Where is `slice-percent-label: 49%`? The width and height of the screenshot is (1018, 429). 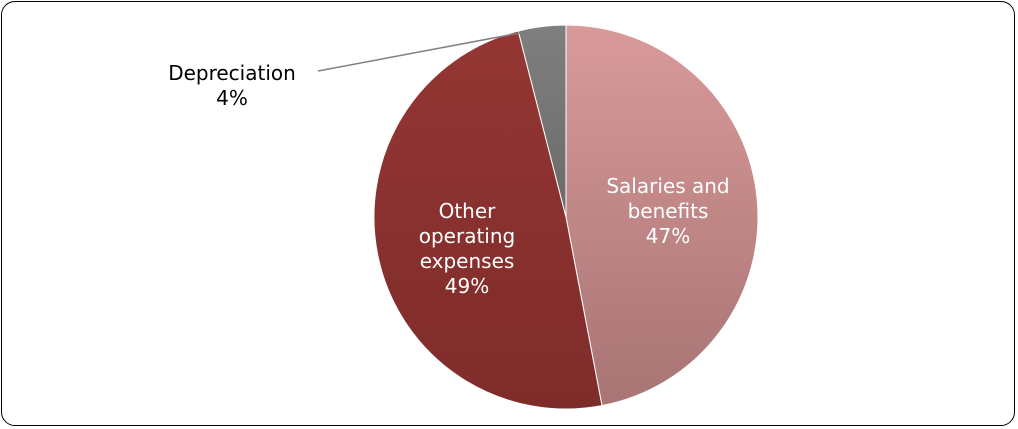
slice-percent-label: 49% is located at coordinates (467, 286).